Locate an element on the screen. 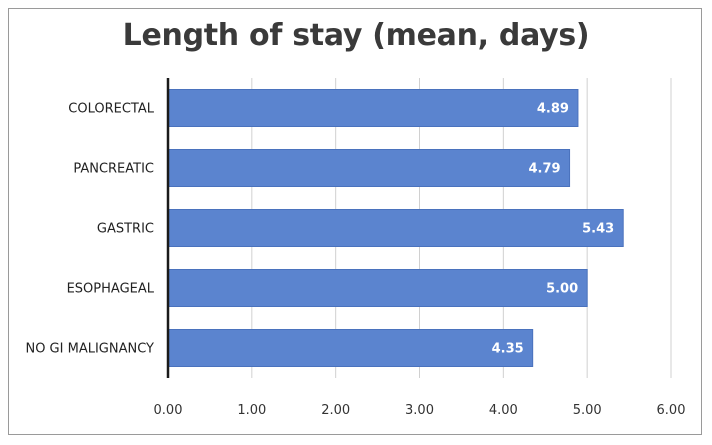  bar-no-gi-malignancy is located at coordinates (350, 348).